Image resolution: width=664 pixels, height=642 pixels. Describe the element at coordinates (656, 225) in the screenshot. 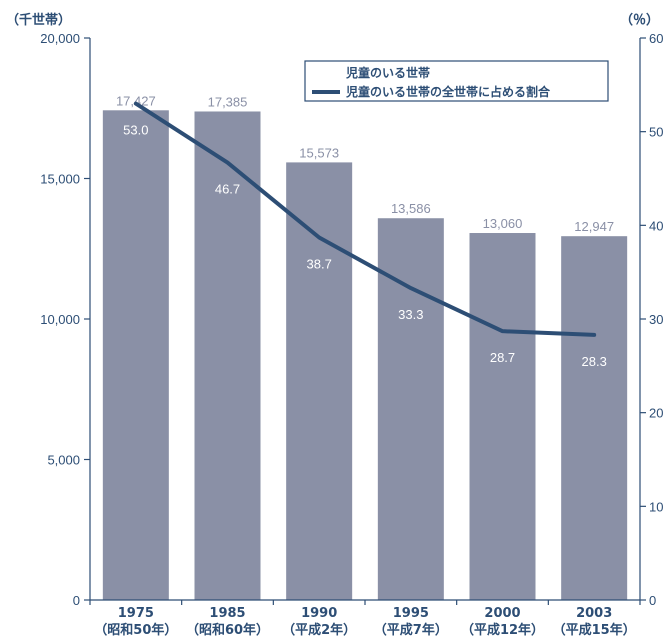

I see `right-tick-label-40: 40` at that location.